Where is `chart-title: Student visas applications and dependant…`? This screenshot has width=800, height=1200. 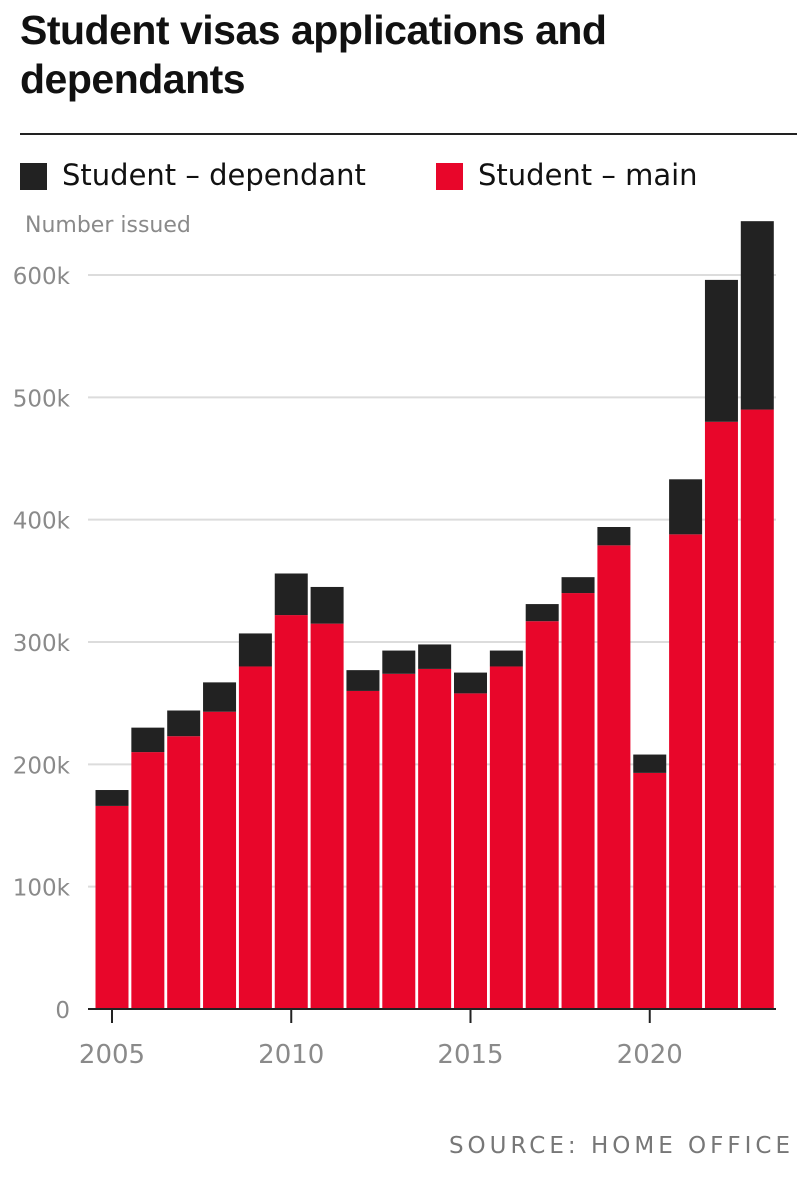
chart-title: Student visas applications and dependant… is located at coordinates (313, 54).